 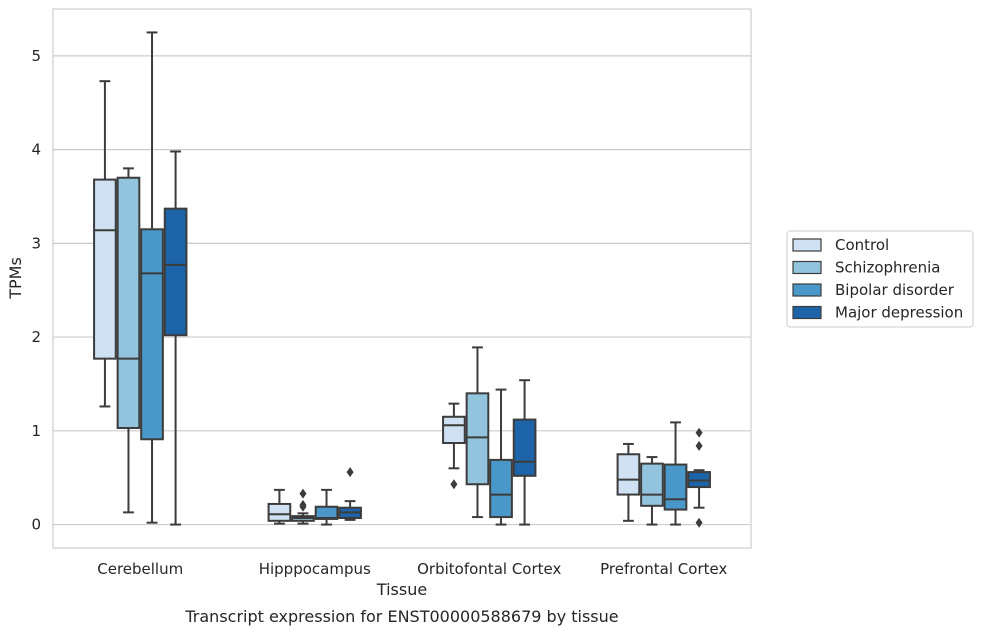 I want to click on legend-frame, so click(x=880, y=279).